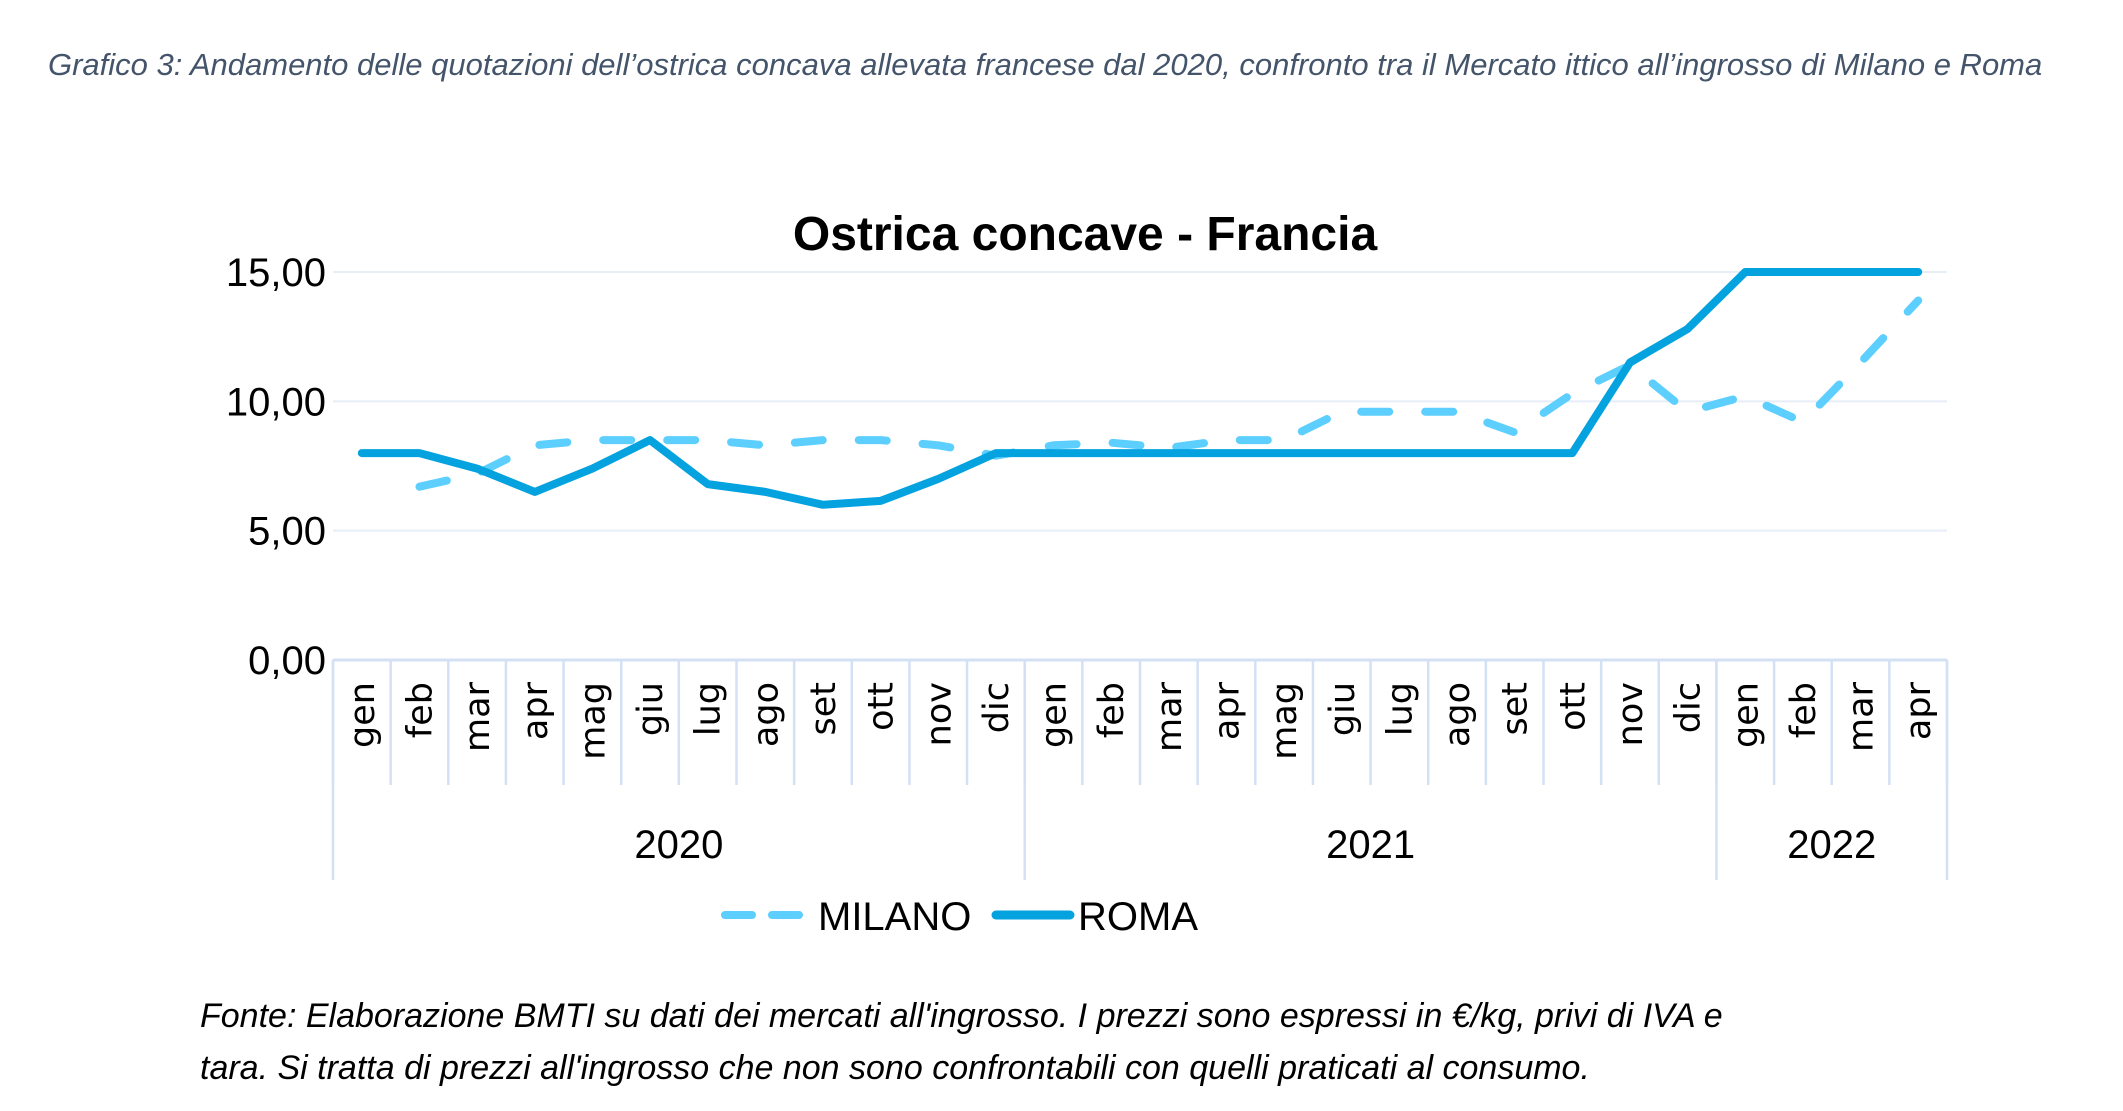 Image resolution: width=2123 pixels, height=1111 pixels. Describe the element at coordinates (276, 467) in the screenshot. I see `y-axis-ticks: 0,00 5,00 10,00 15,00` at that location.